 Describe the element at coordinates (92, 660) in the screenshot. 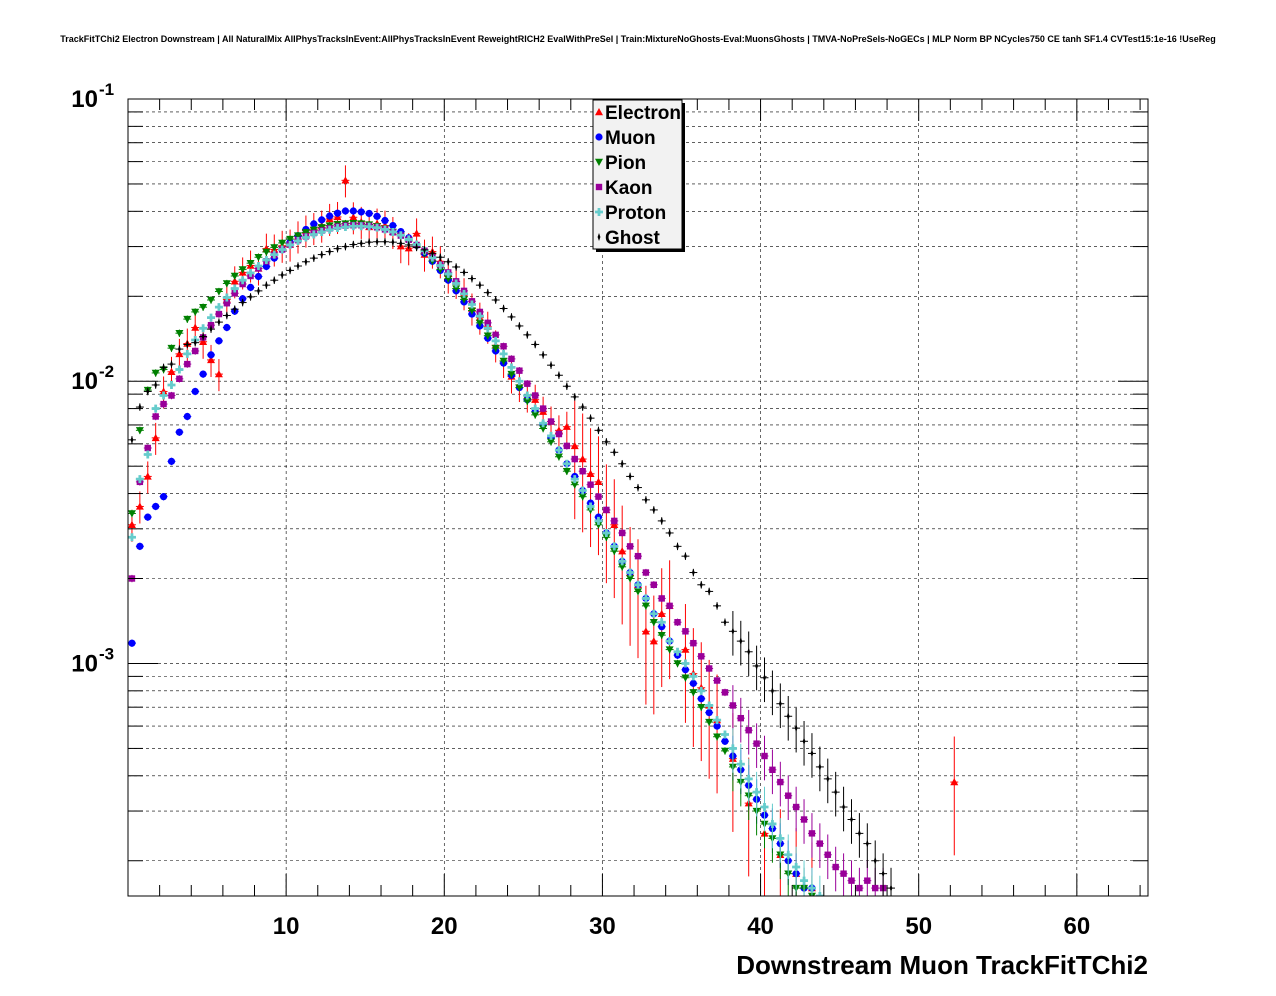

I see `y-tick-label: 10 -3` at that location.